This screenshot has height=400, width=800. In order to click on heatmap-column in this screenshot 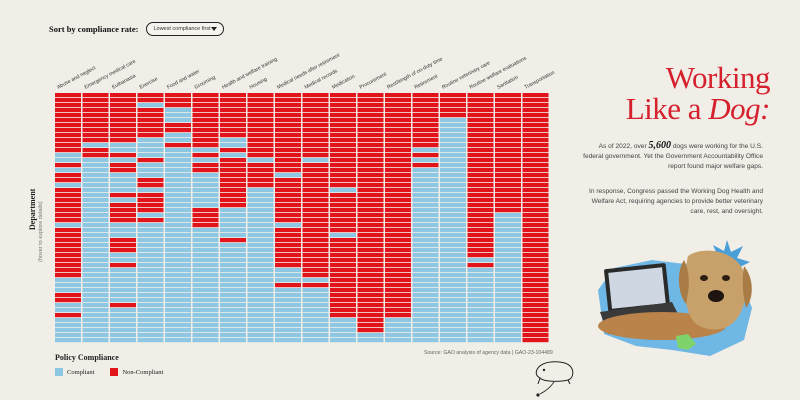, I will do `click(370, 218)`.